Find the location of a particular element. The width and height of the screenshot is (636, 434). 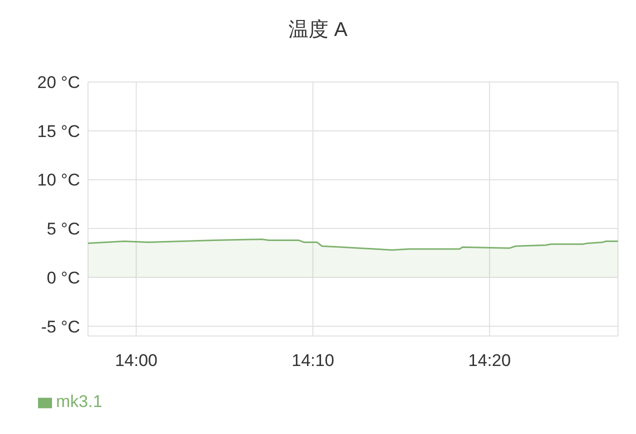

y-tick-label: 0 °C is located at coordinates (63, 278).